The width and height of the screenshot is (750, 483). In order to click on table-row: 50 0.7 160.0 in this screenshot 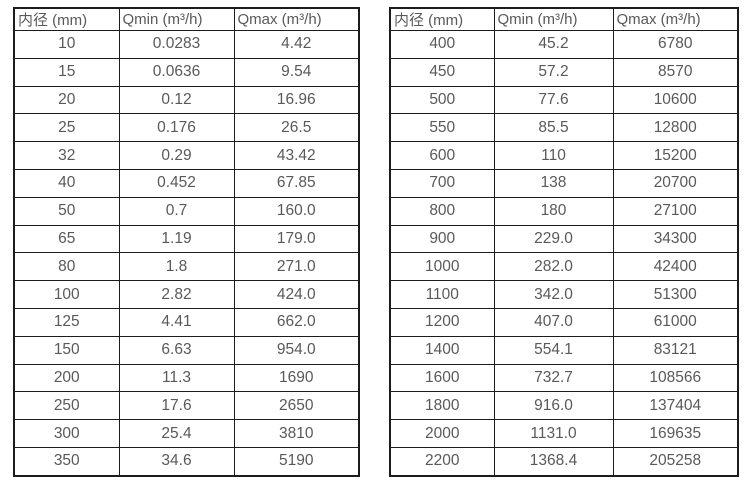, I will do `click(186, 211)`.